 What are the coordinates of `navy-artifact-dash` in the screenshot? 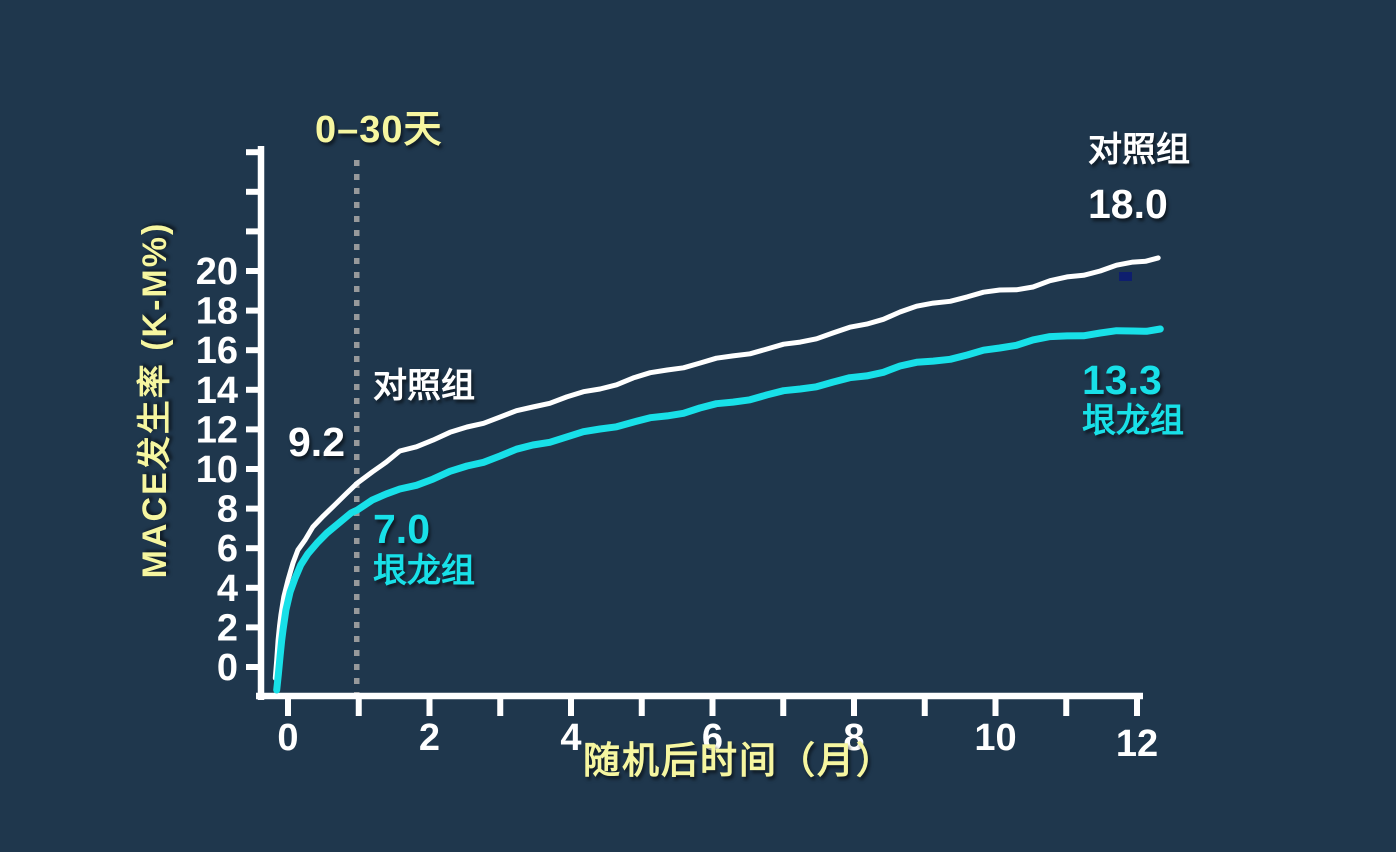 It's located at (1125, 276).